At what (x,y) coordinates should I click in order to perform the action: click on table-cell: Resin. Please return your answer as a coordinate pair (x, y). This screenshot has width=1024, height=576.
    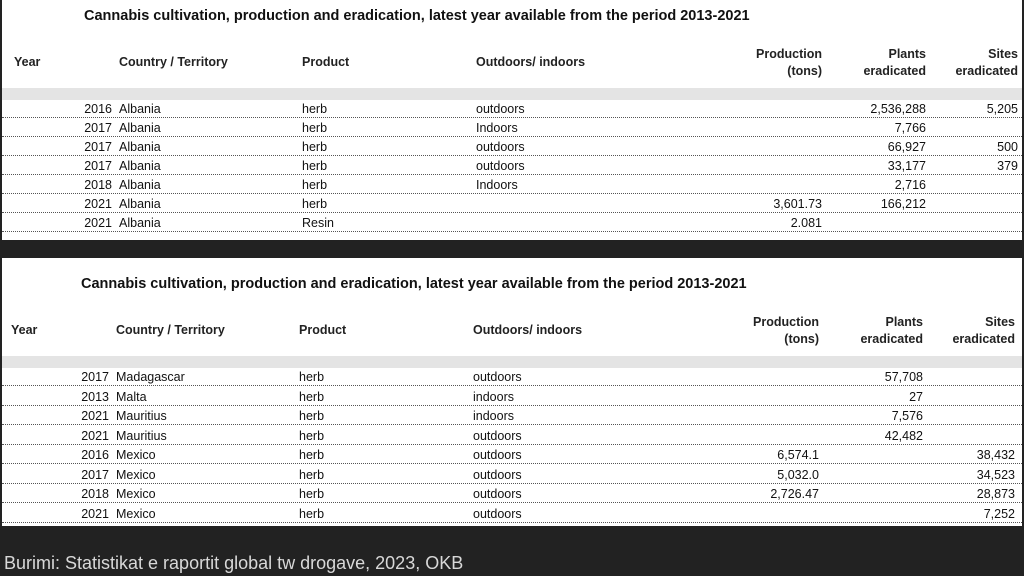
    Looking at the image, I should click on (318, 223).